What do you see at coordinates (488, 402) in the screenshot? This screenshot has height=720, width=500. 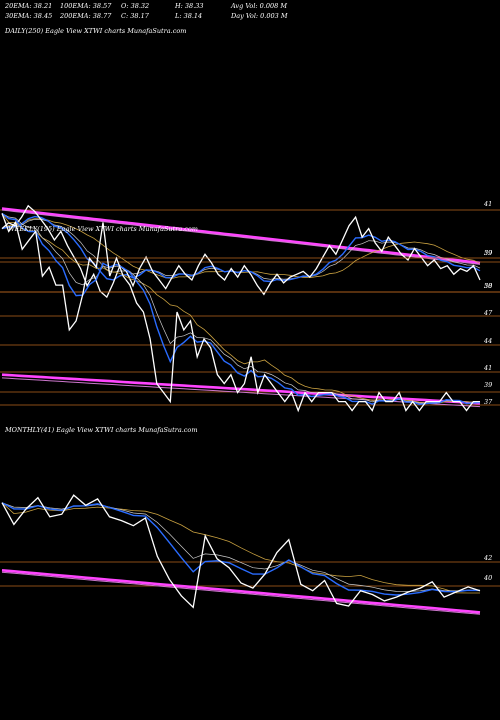 I see `weekly-ytick: 37` at bounding box center [488, 402].